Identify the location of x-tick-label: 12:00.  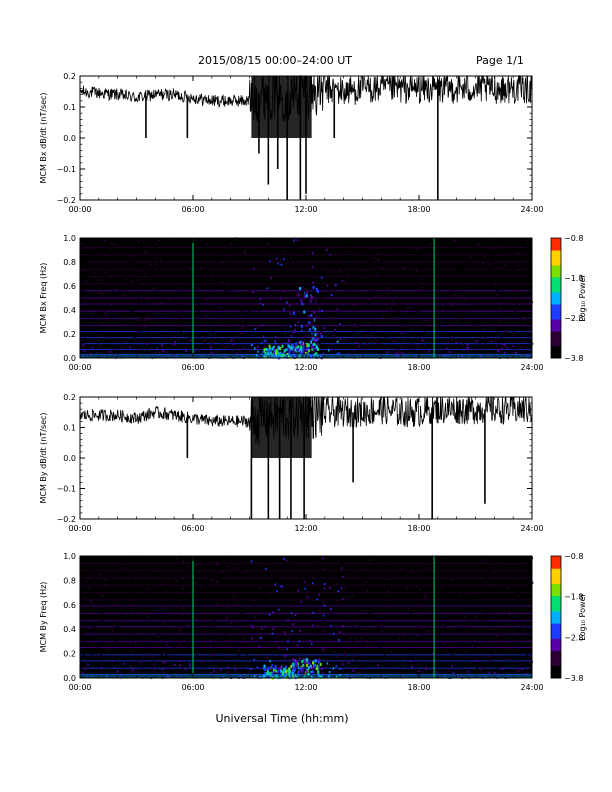
(305, 367).